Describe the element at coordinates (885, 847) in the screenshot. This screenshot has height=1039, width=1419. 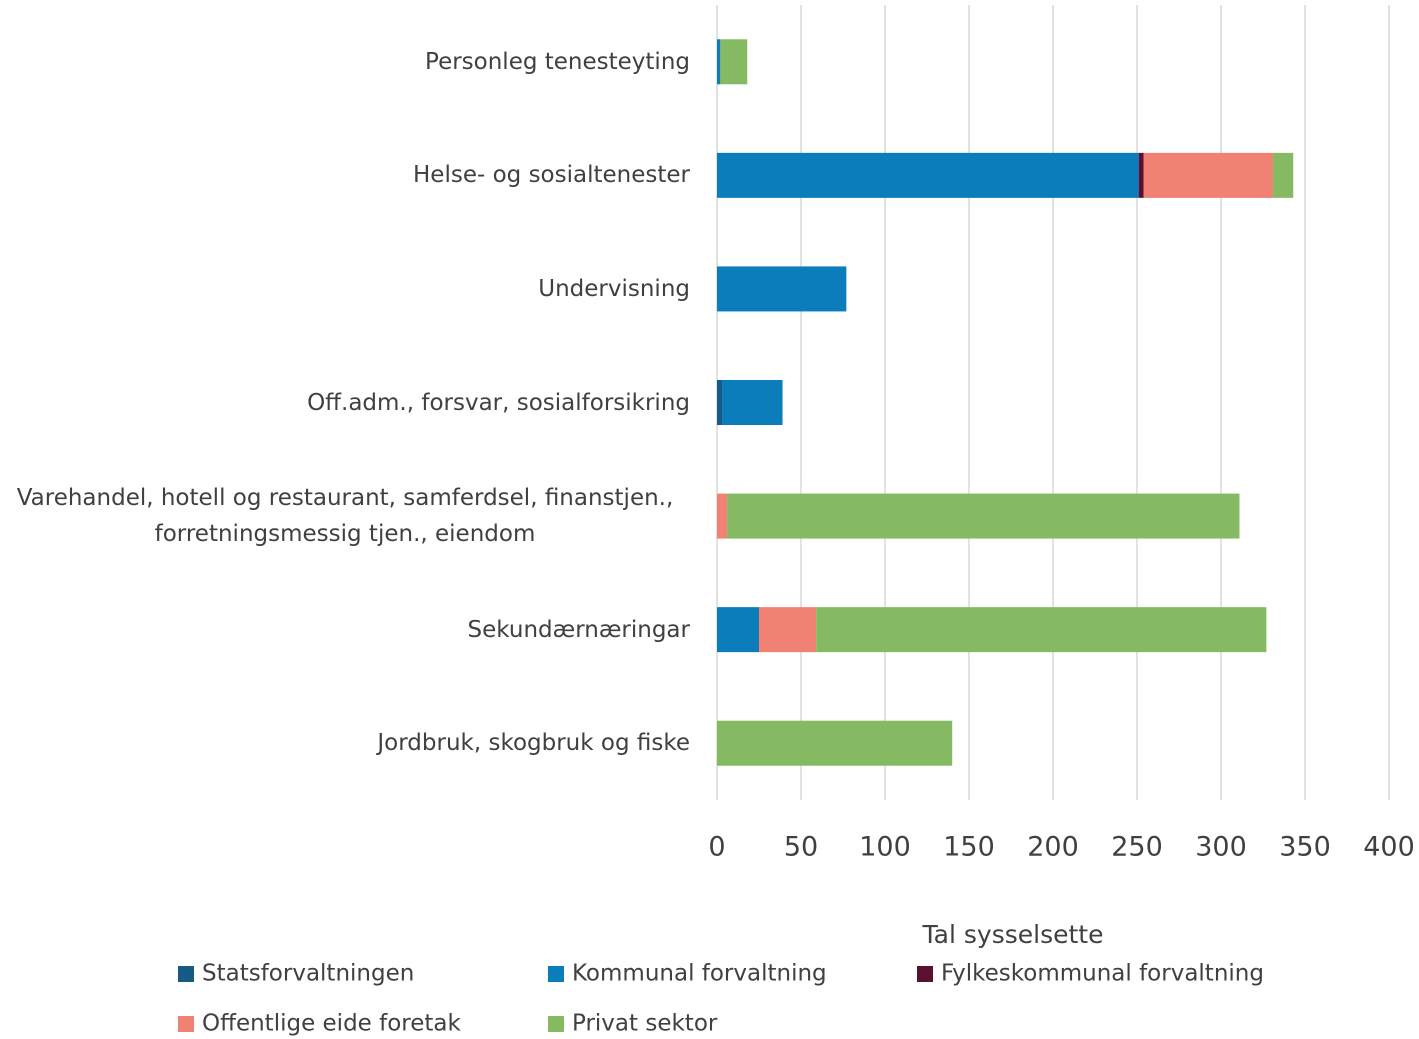
I see `x-tick-label: 100` at that location.